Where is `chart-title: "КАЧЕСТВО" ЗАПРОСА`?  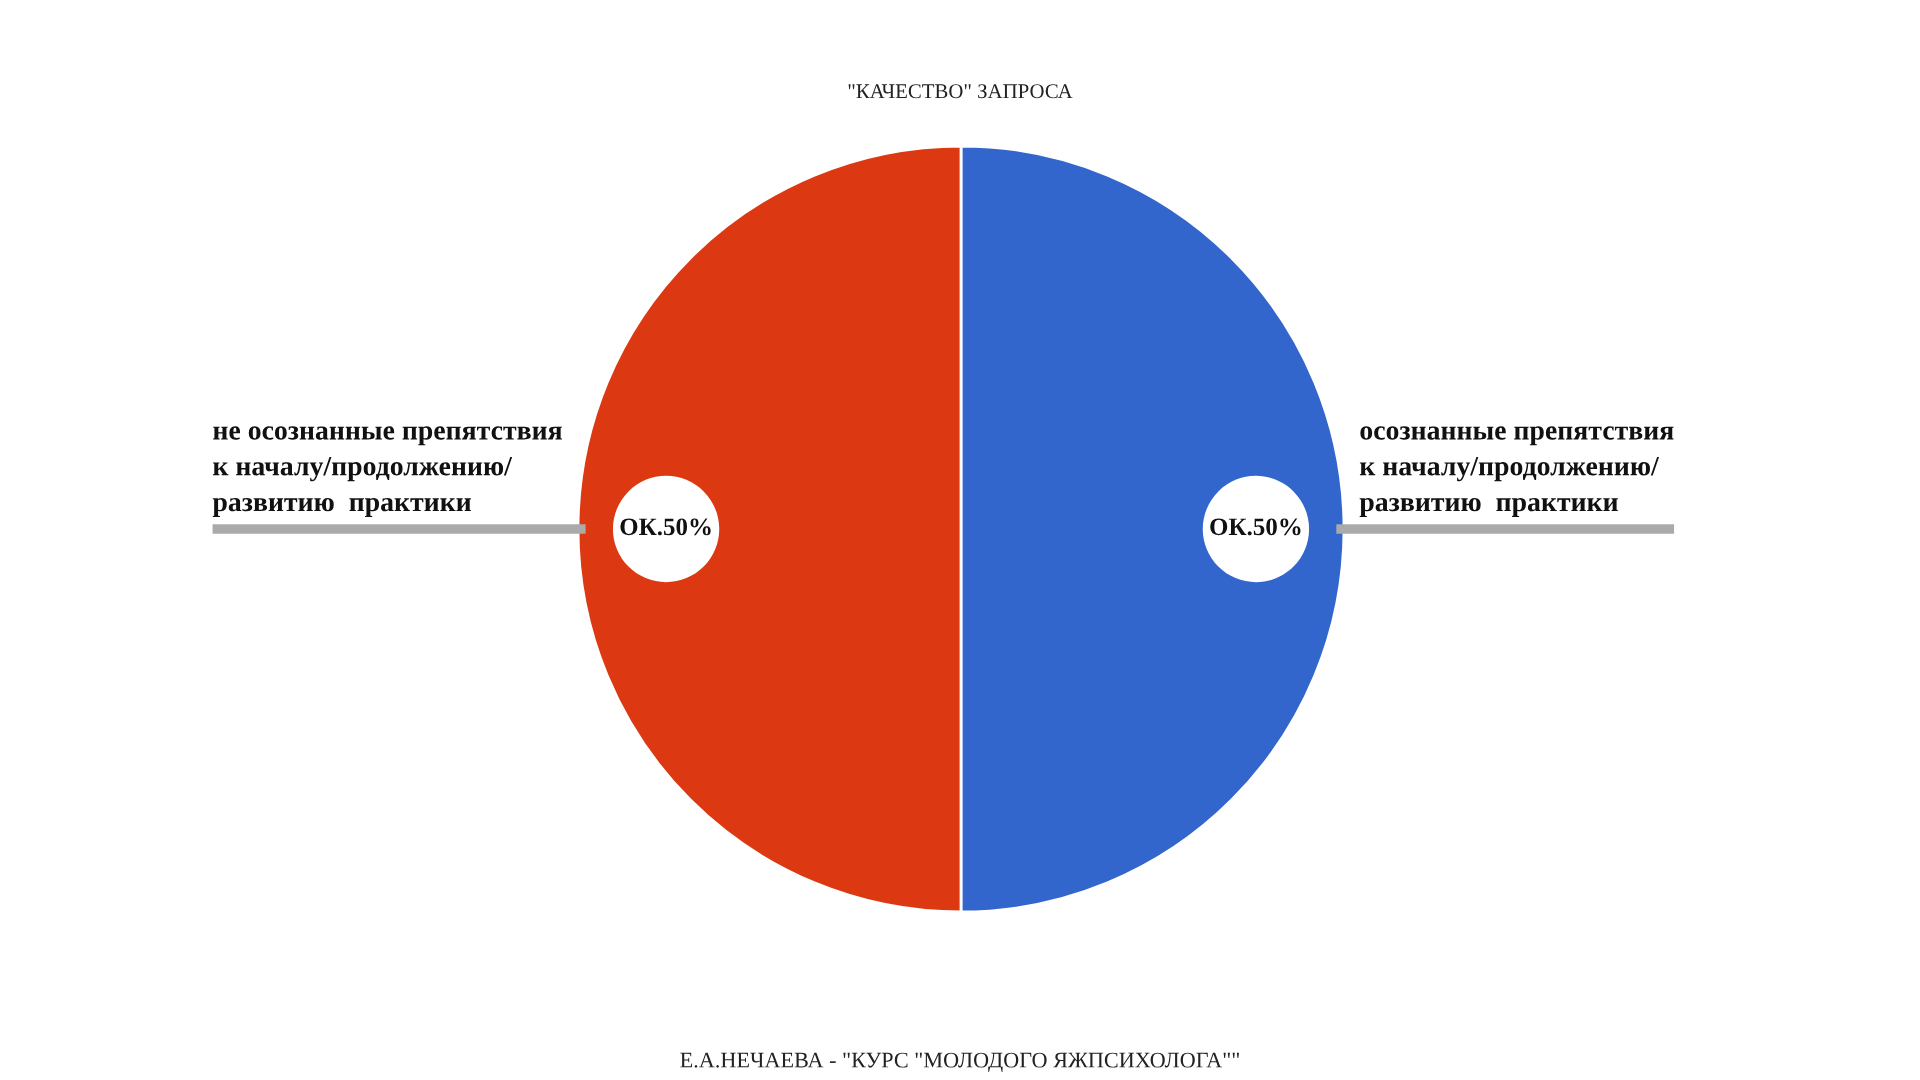
chart-title: "КАЧЕСТВО" ЗАПРОСА is located at coordinates (960, 91).